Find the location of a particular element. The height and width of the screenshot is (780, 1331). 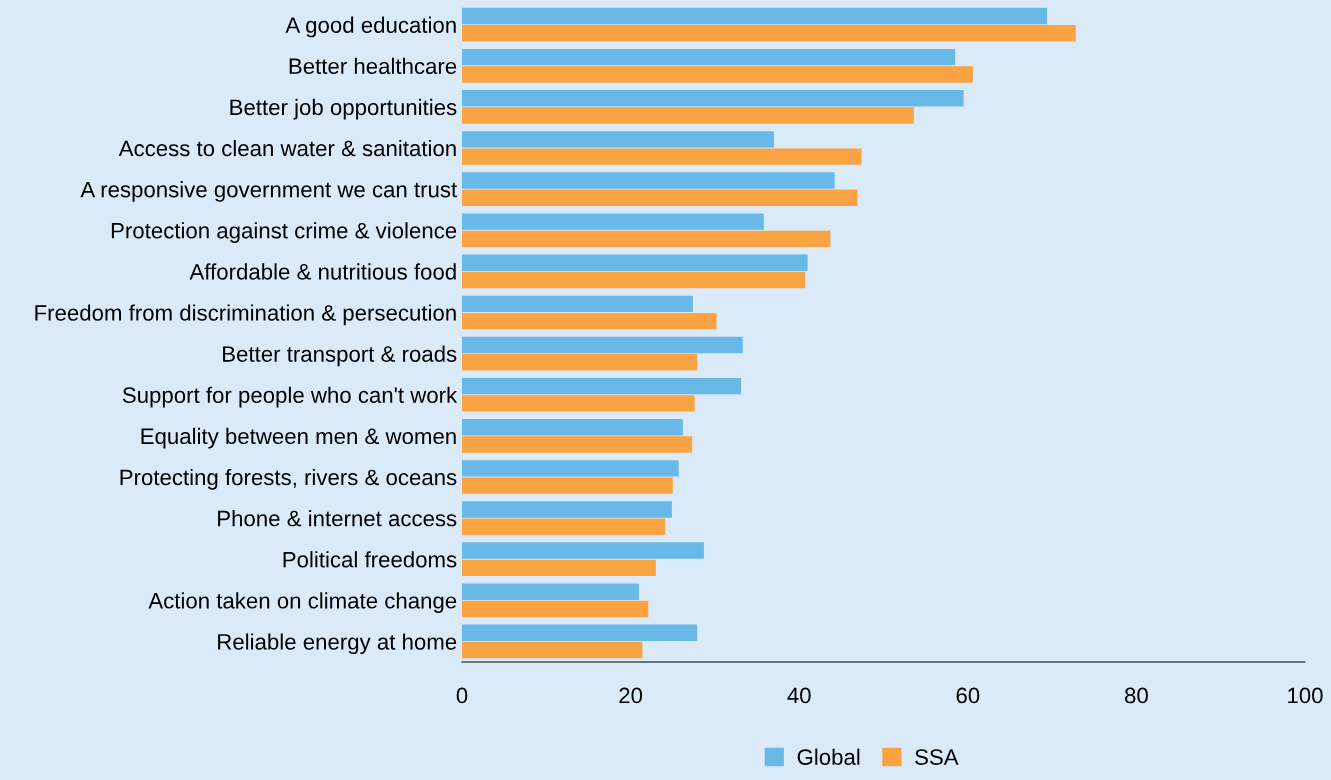

x-tick-label: 0 is located at coordinates (462, 695).